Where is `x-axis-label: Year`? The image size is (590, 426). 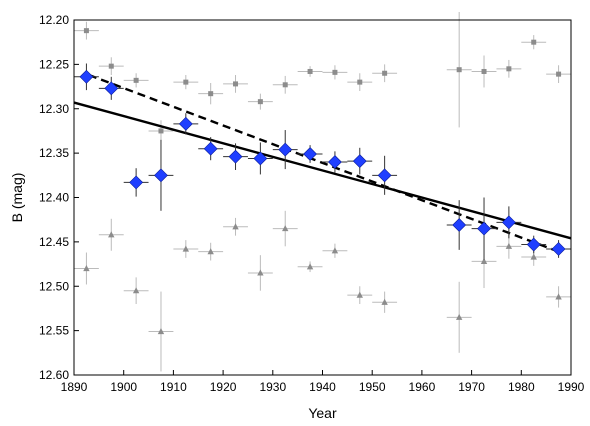 x-axis-label: Year is located at coordinates (322, 413).